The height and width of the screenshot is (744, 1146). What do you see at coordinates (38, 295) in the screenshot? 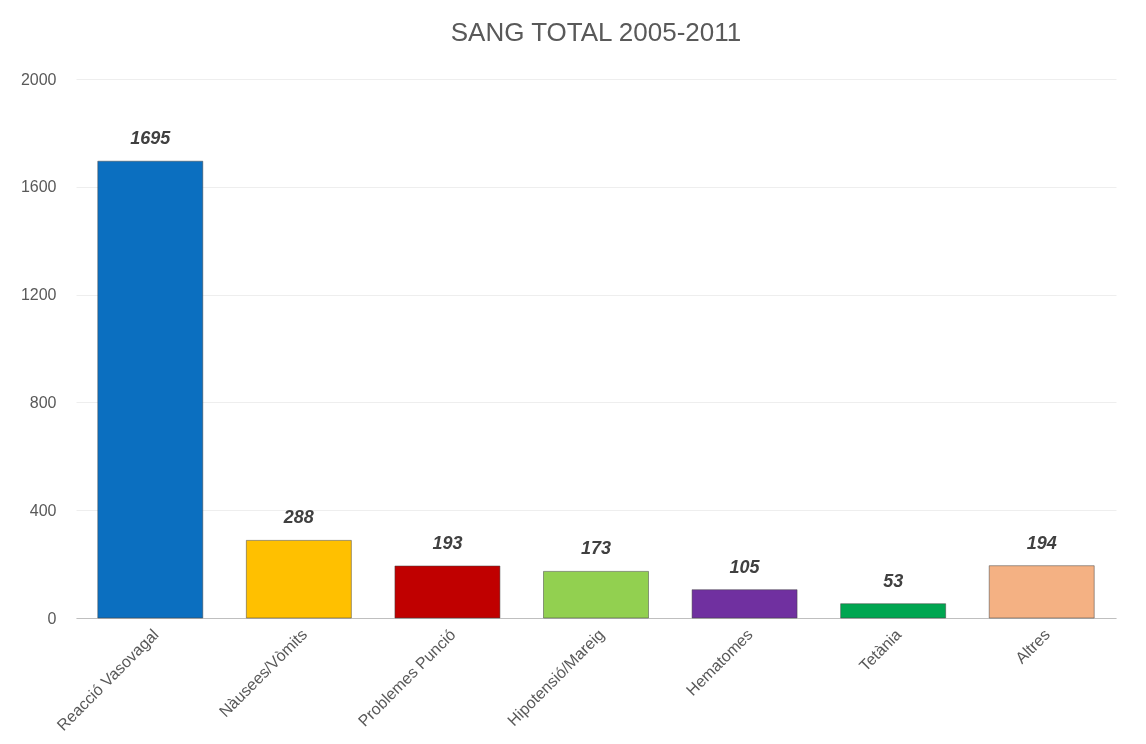
I see `y-tick-label: 1200` at bounding box center [38, 295].